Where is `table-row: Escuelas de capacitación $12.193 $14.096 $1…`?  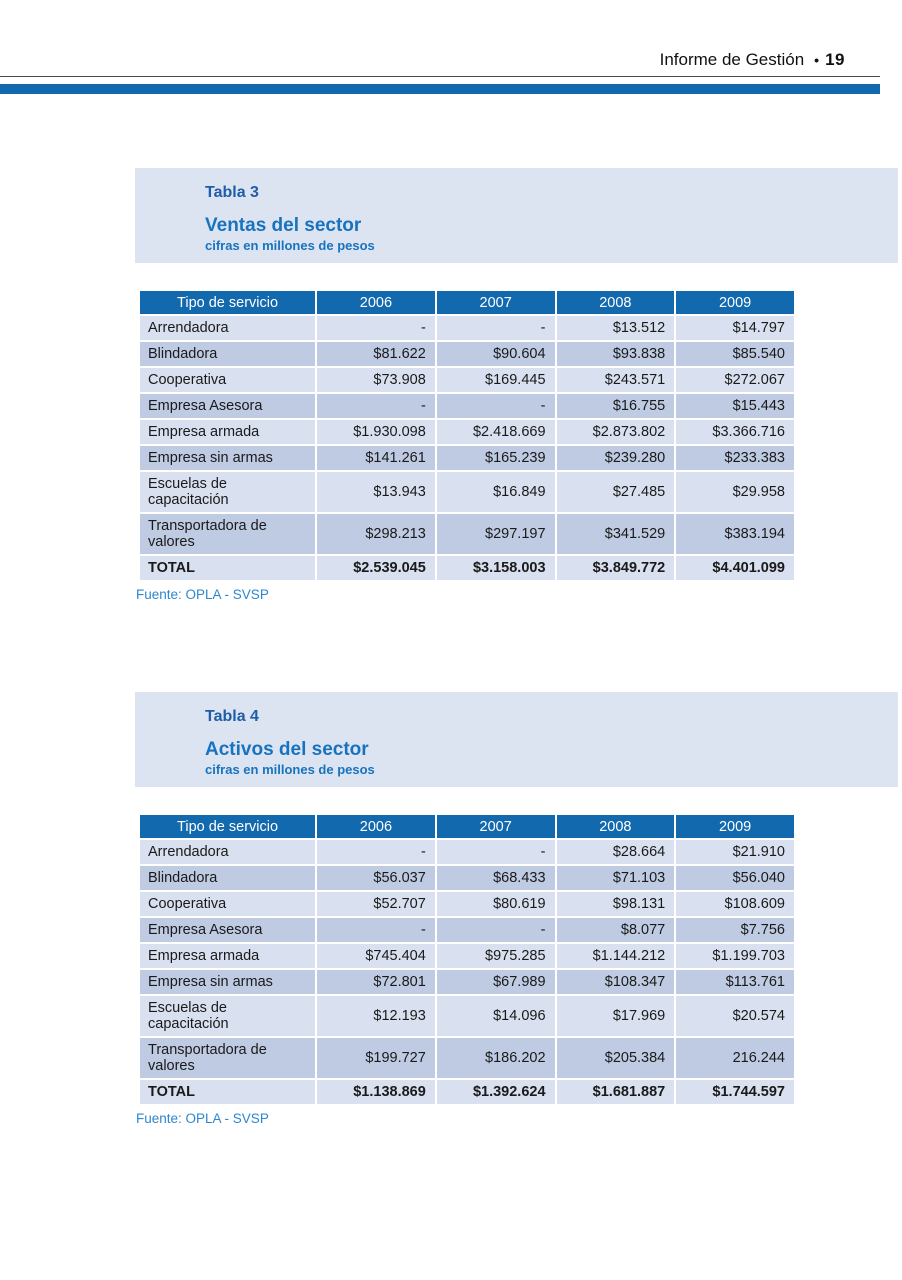 table-row: Escuelas de capacitación $12.193 $14.096 $1… is located at coordinates (467, 1016).